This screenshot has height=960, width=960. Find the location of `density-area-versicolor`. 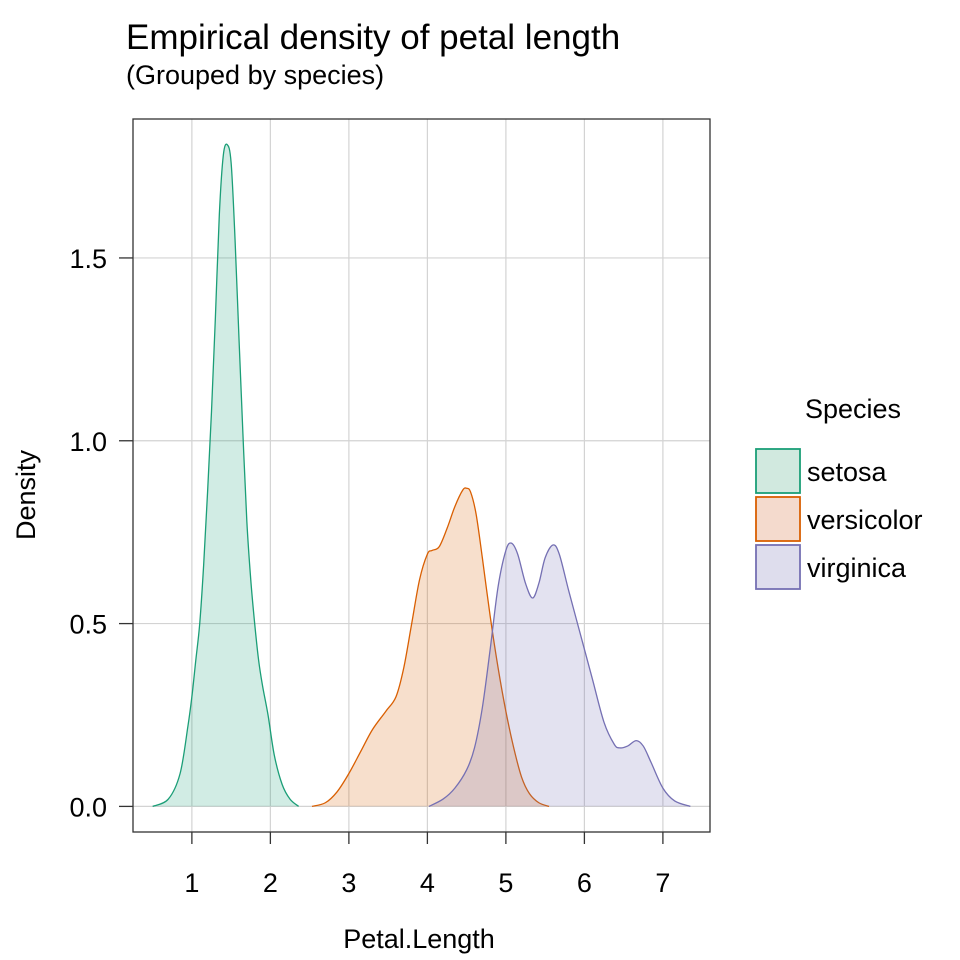

density-area-versicolor is located at coordinates (430, 647).